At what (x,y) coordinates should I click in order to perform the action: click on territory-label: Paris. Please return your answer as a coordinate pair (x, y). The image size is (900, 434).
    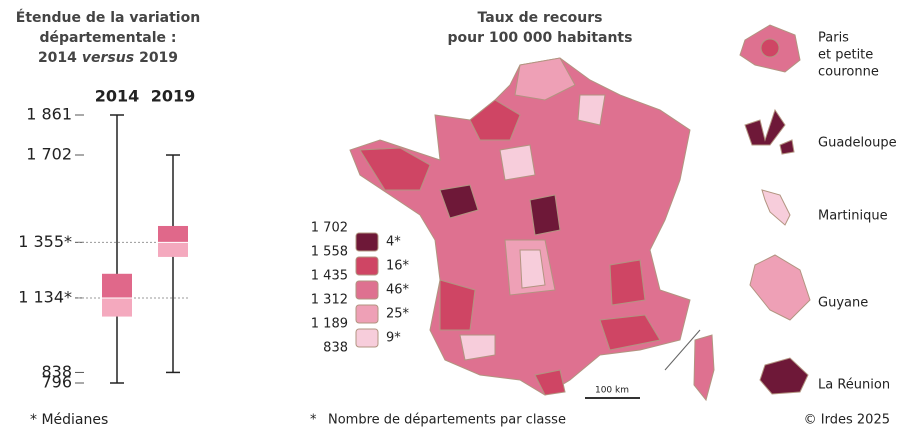
    Looking at the image, I should click on (833, 38).